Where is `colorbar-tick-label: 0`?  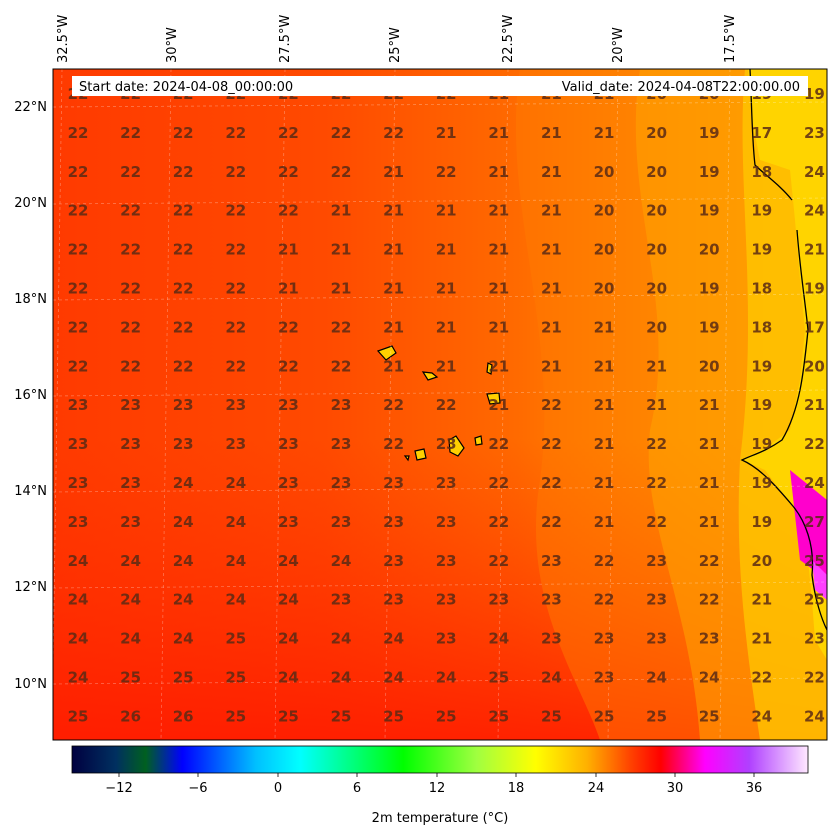 colorbar-tick-label: 0 is located at coordinates (278, 788).